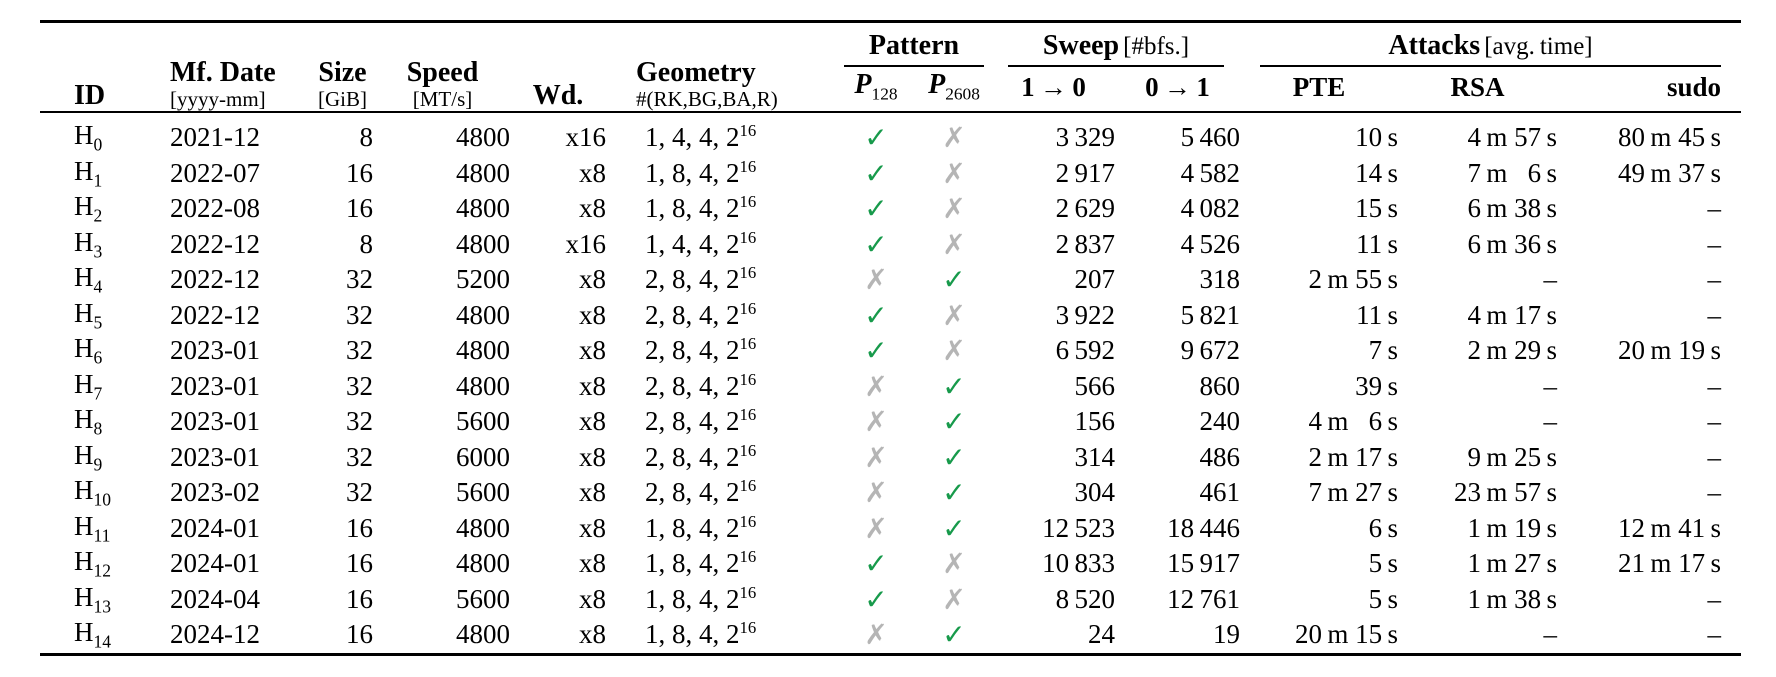 The width and height of the screenshot is (1776, 677). Describe the element at coordinates (1383, 598) in the screenshot. I see `attack-pte-cell: 5 s` at that location.